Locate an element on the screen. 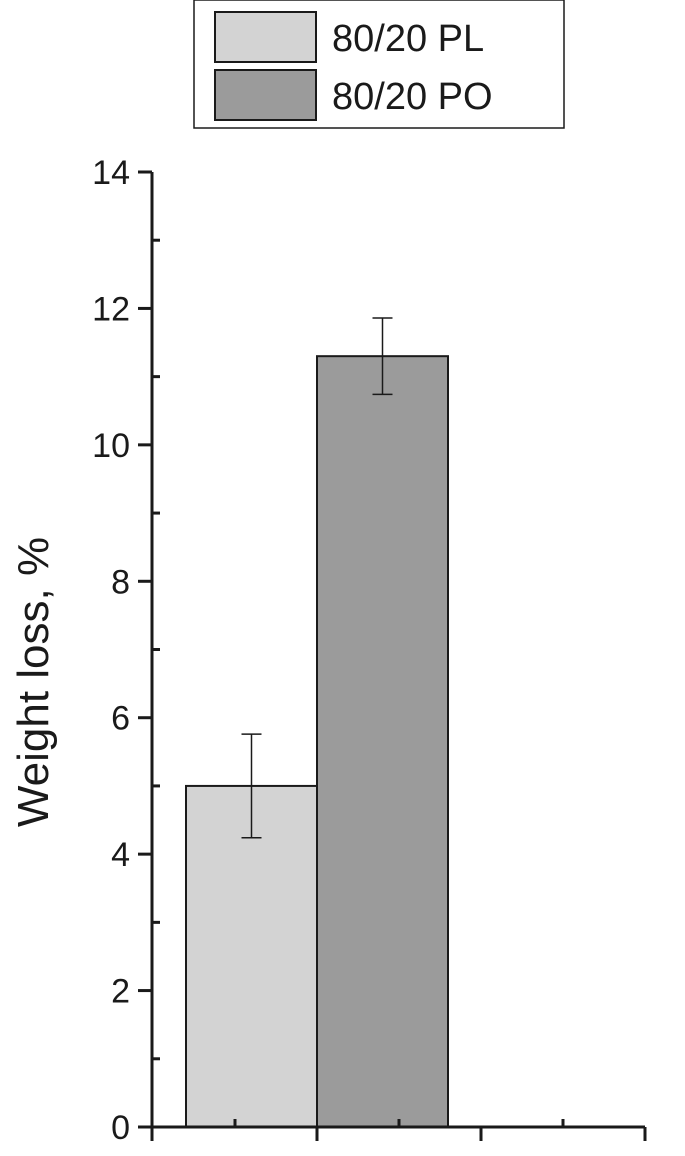 The width and height of the screenshot is (685, 1156). y-tick-label-14: 14 is located at coordinates (111, 173).